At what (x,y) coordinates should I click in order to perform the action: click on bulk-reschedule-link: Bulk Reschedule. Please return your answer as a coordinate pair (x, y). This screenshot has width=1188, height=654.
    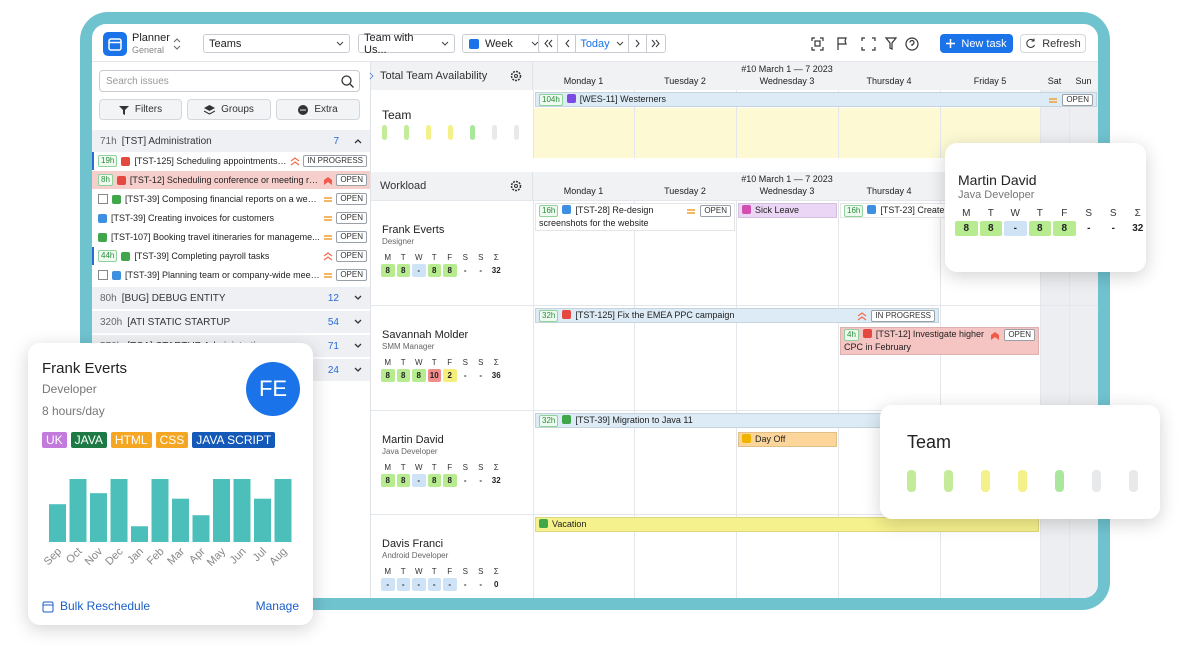
    Looking at the image, I should click on (96, 606).